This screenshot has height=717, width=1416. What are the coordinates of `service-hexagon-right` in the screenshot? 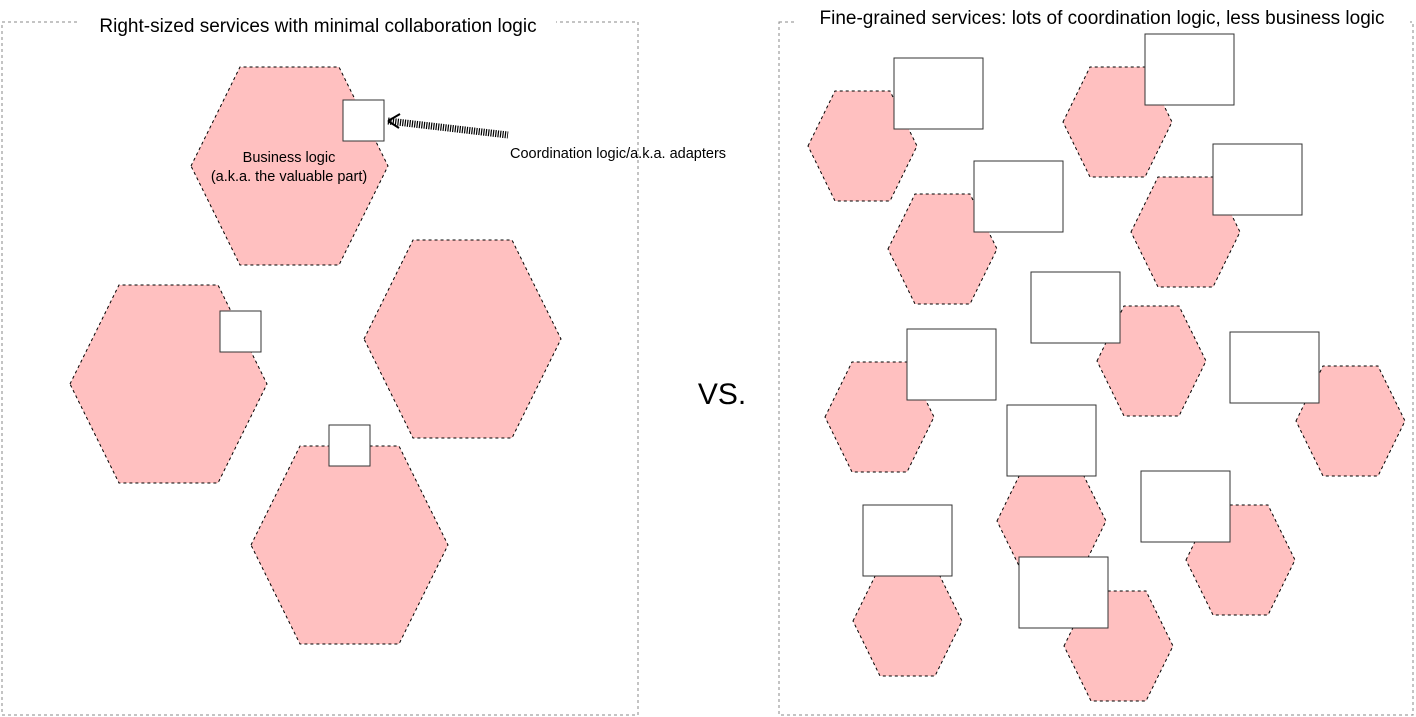 It's located at (462, 339).